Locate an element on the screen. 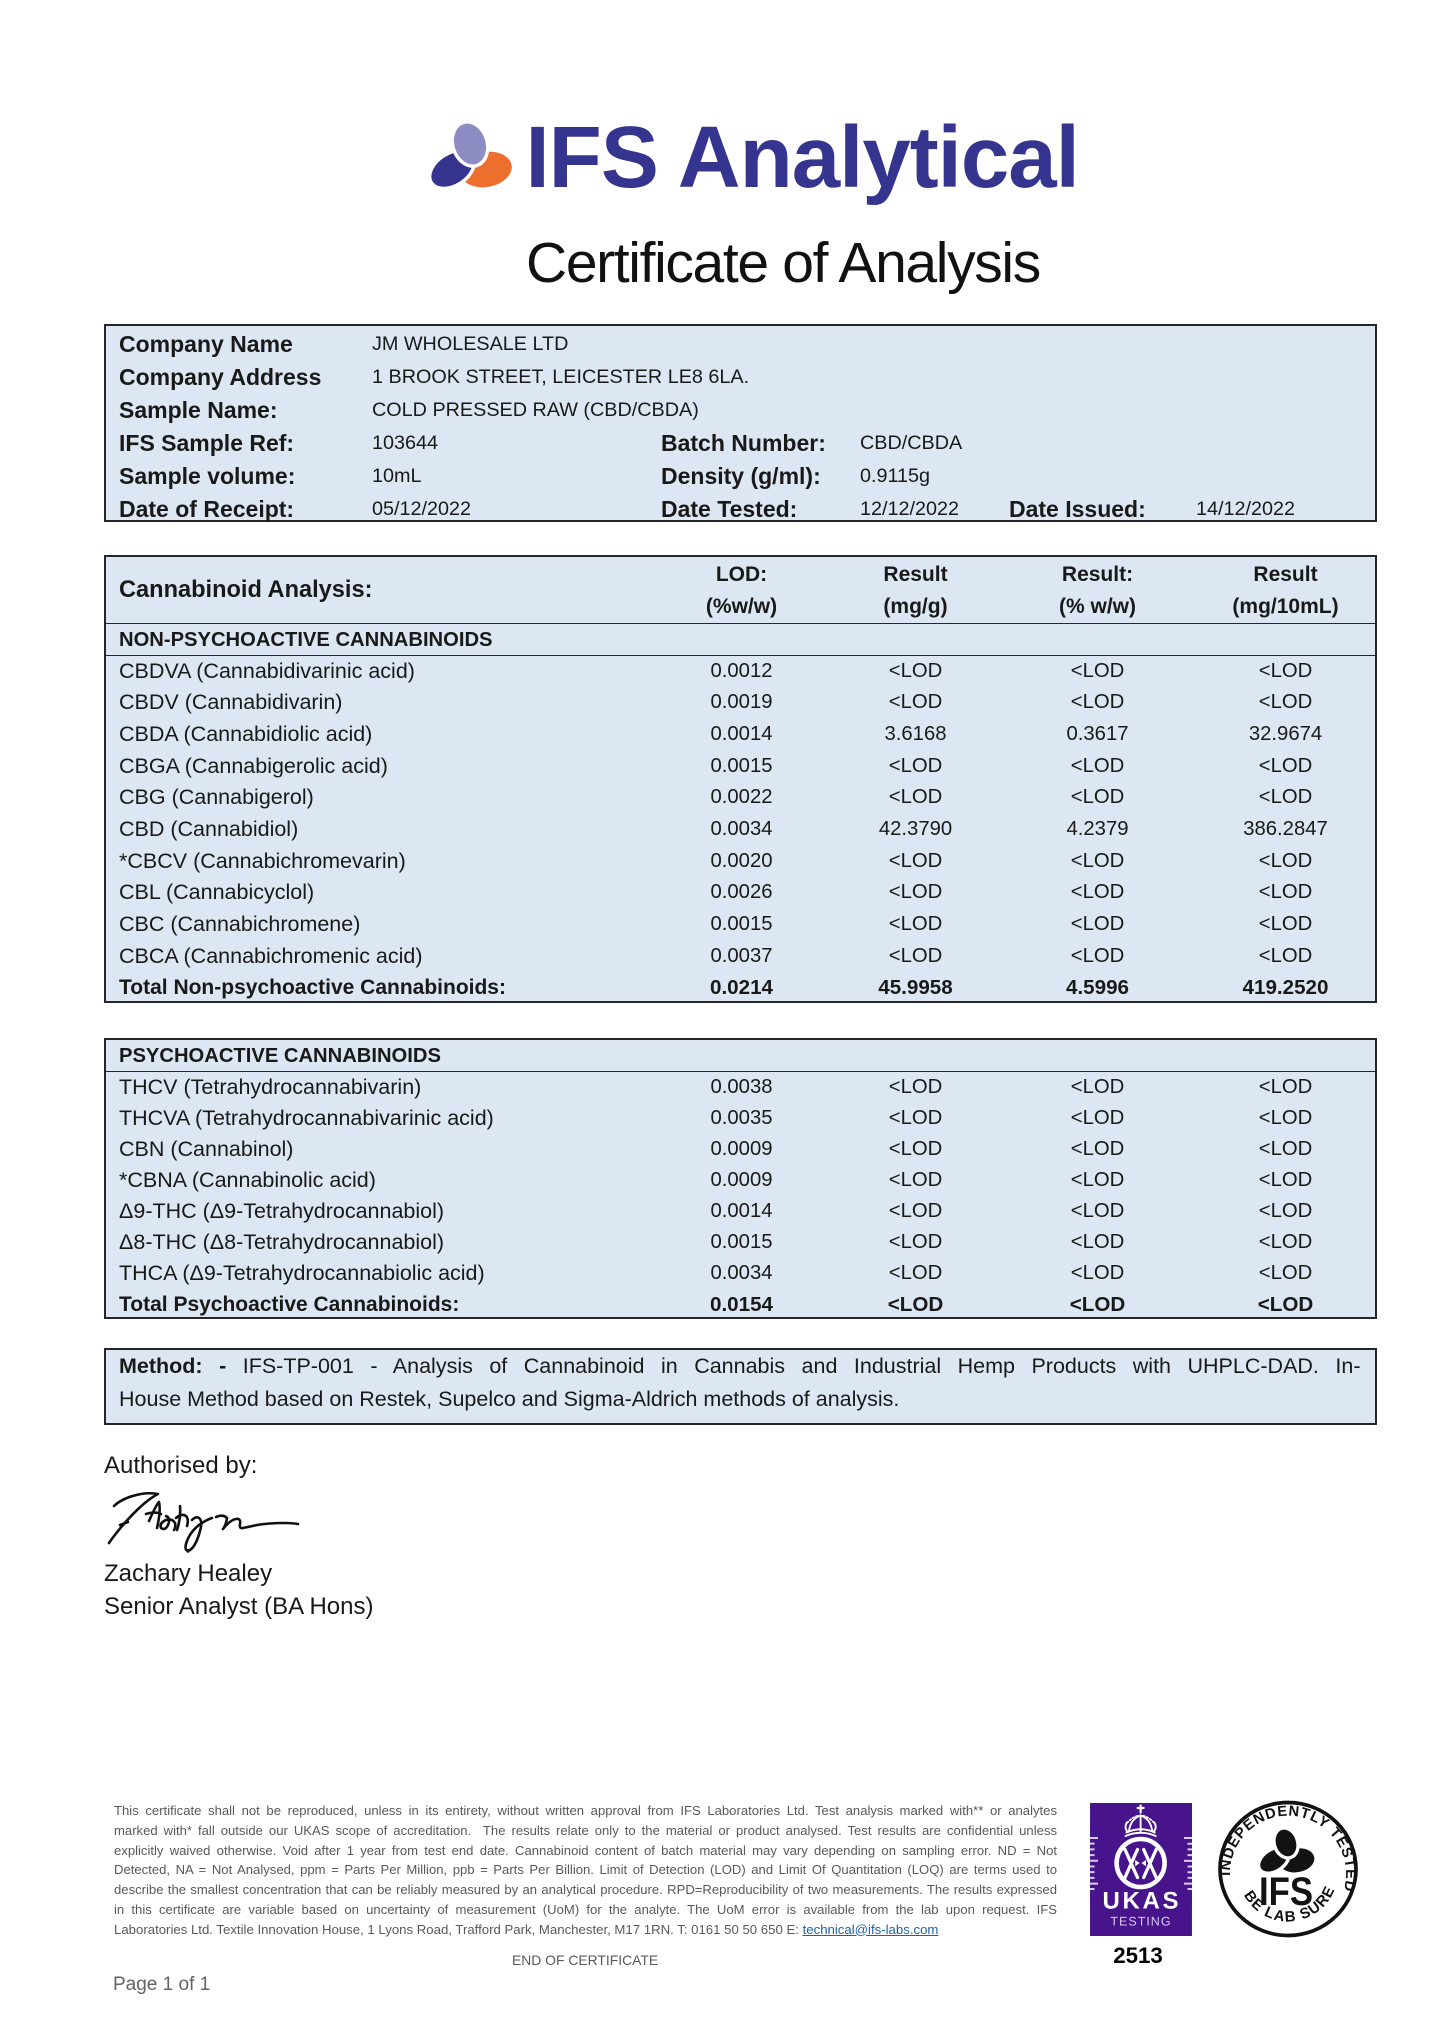 Image resolution: width=1445 pixels, height=2043 pixels. svg-text: TESTING is located at coordinates (1140, 1921).